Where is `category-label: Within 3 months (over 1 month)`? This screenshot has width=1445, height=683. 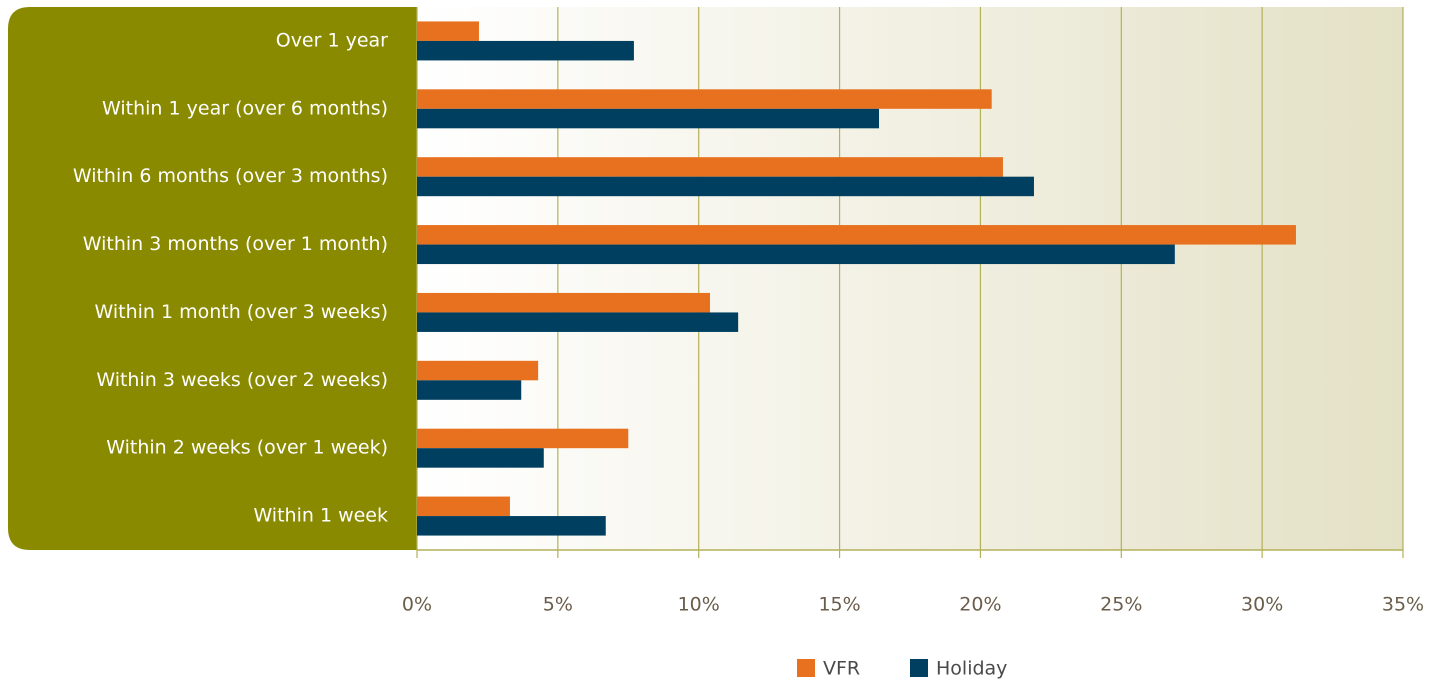
category-label: Within 3 months (over 1 month) is located at coordinates (235, 244).